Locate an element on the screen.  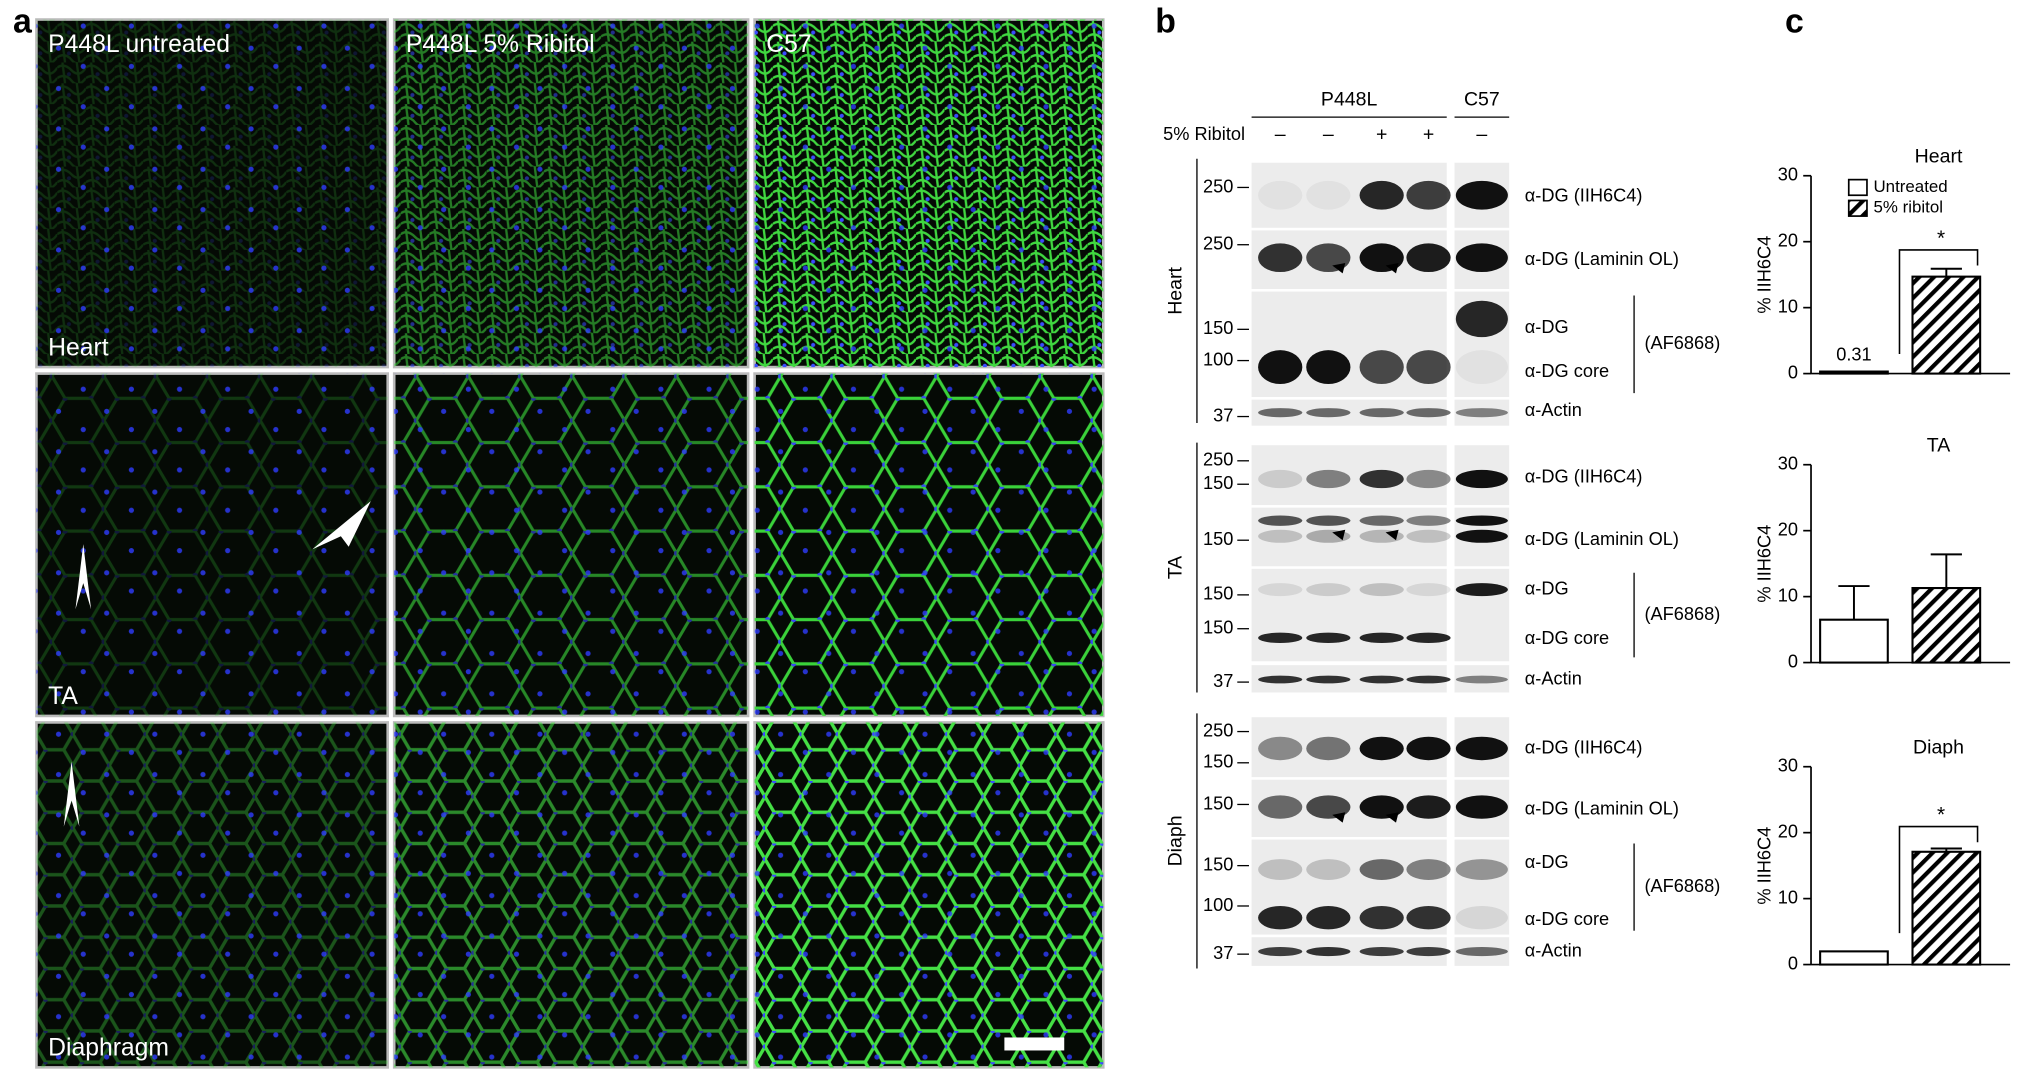
scale-bar is located at coordinates (1034, 1044).